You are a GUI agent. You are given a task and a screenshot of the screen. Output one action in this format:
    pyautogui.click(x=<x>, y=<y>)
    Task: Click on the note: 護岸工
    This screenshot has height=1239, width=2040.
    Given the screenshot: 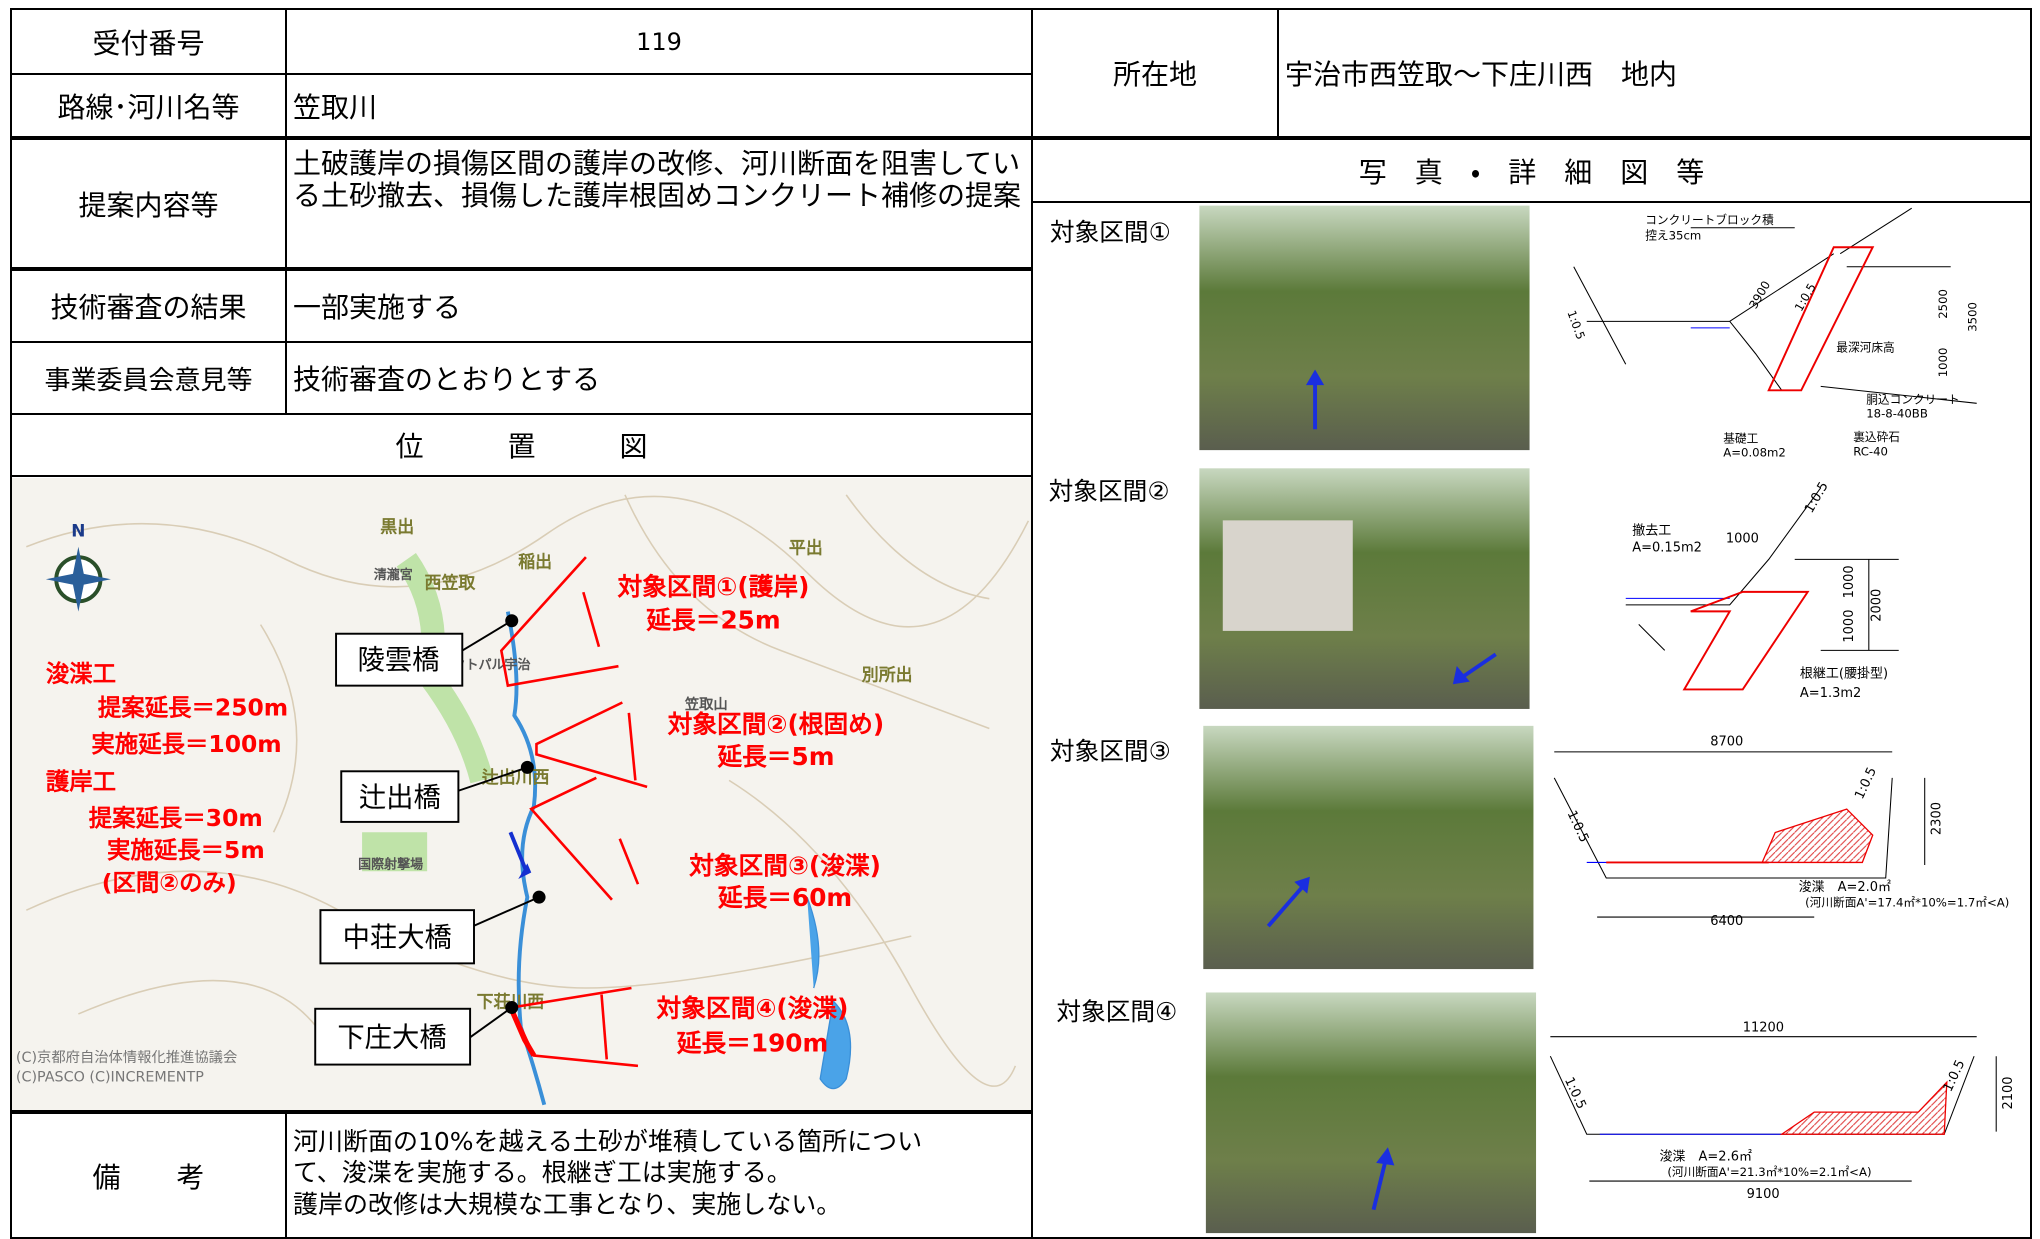 What is the action you would take?
    pyautogui.click(x=81, y=781)
    